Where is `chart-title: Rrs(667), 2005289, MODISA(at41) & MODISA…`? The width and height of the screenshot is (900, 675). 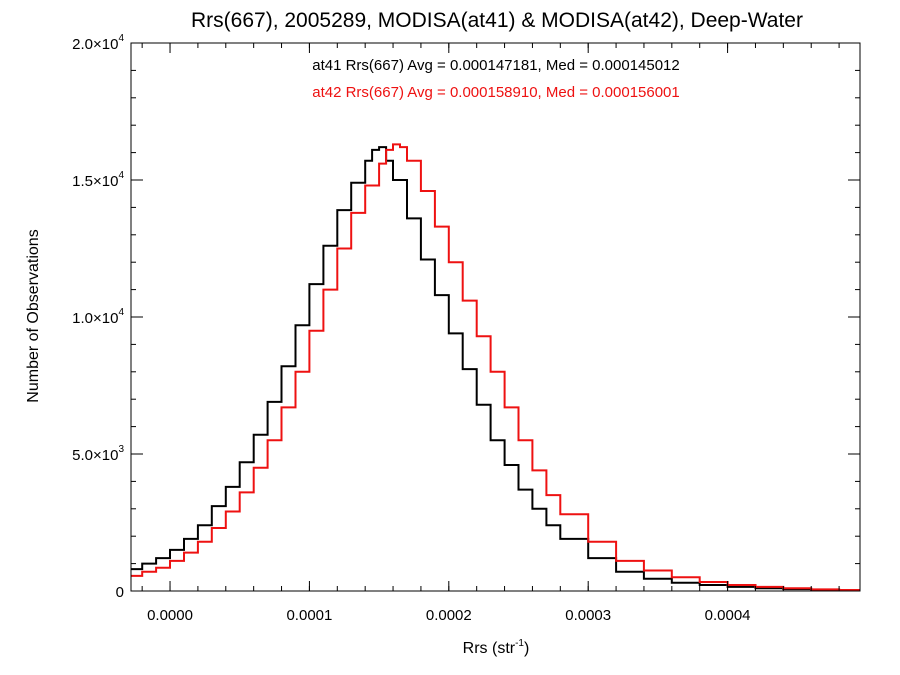
chart-title: Rrs(667), 2005289, MODISA(at41) & MODISA… is located at coordinates (497, 20).